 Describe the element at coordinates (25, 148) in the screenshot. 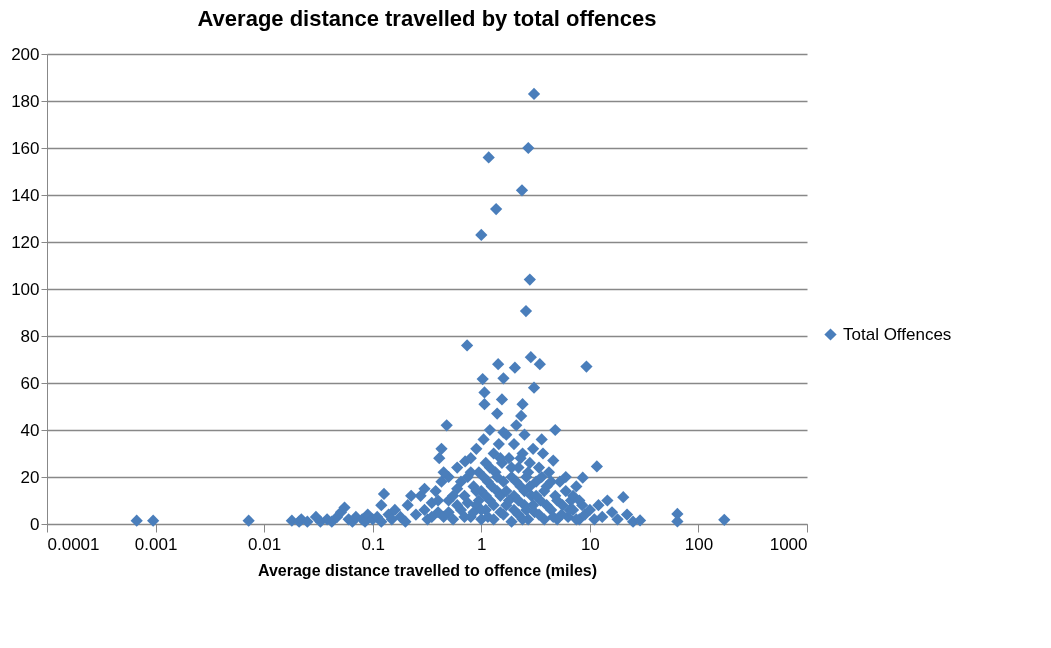

I see `y-tick-label: 160` at that location.